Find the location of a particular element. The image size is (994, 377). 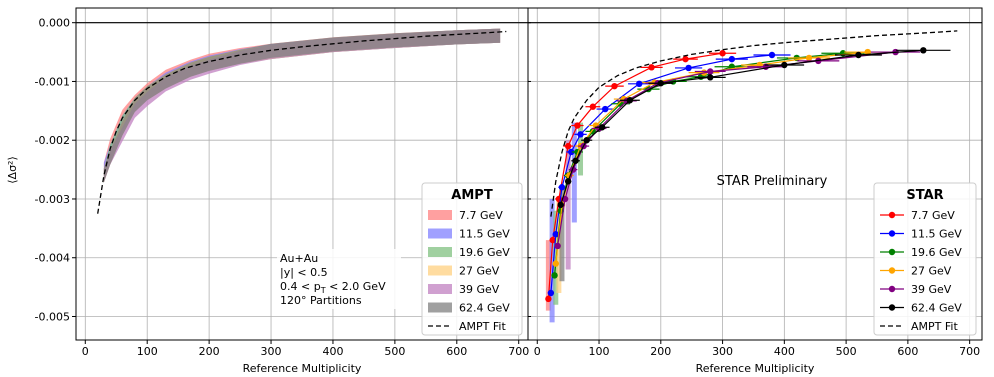

info-annotation-line: 0.4 < pT < 2.0 GeV is located at coordinates (333, 287).